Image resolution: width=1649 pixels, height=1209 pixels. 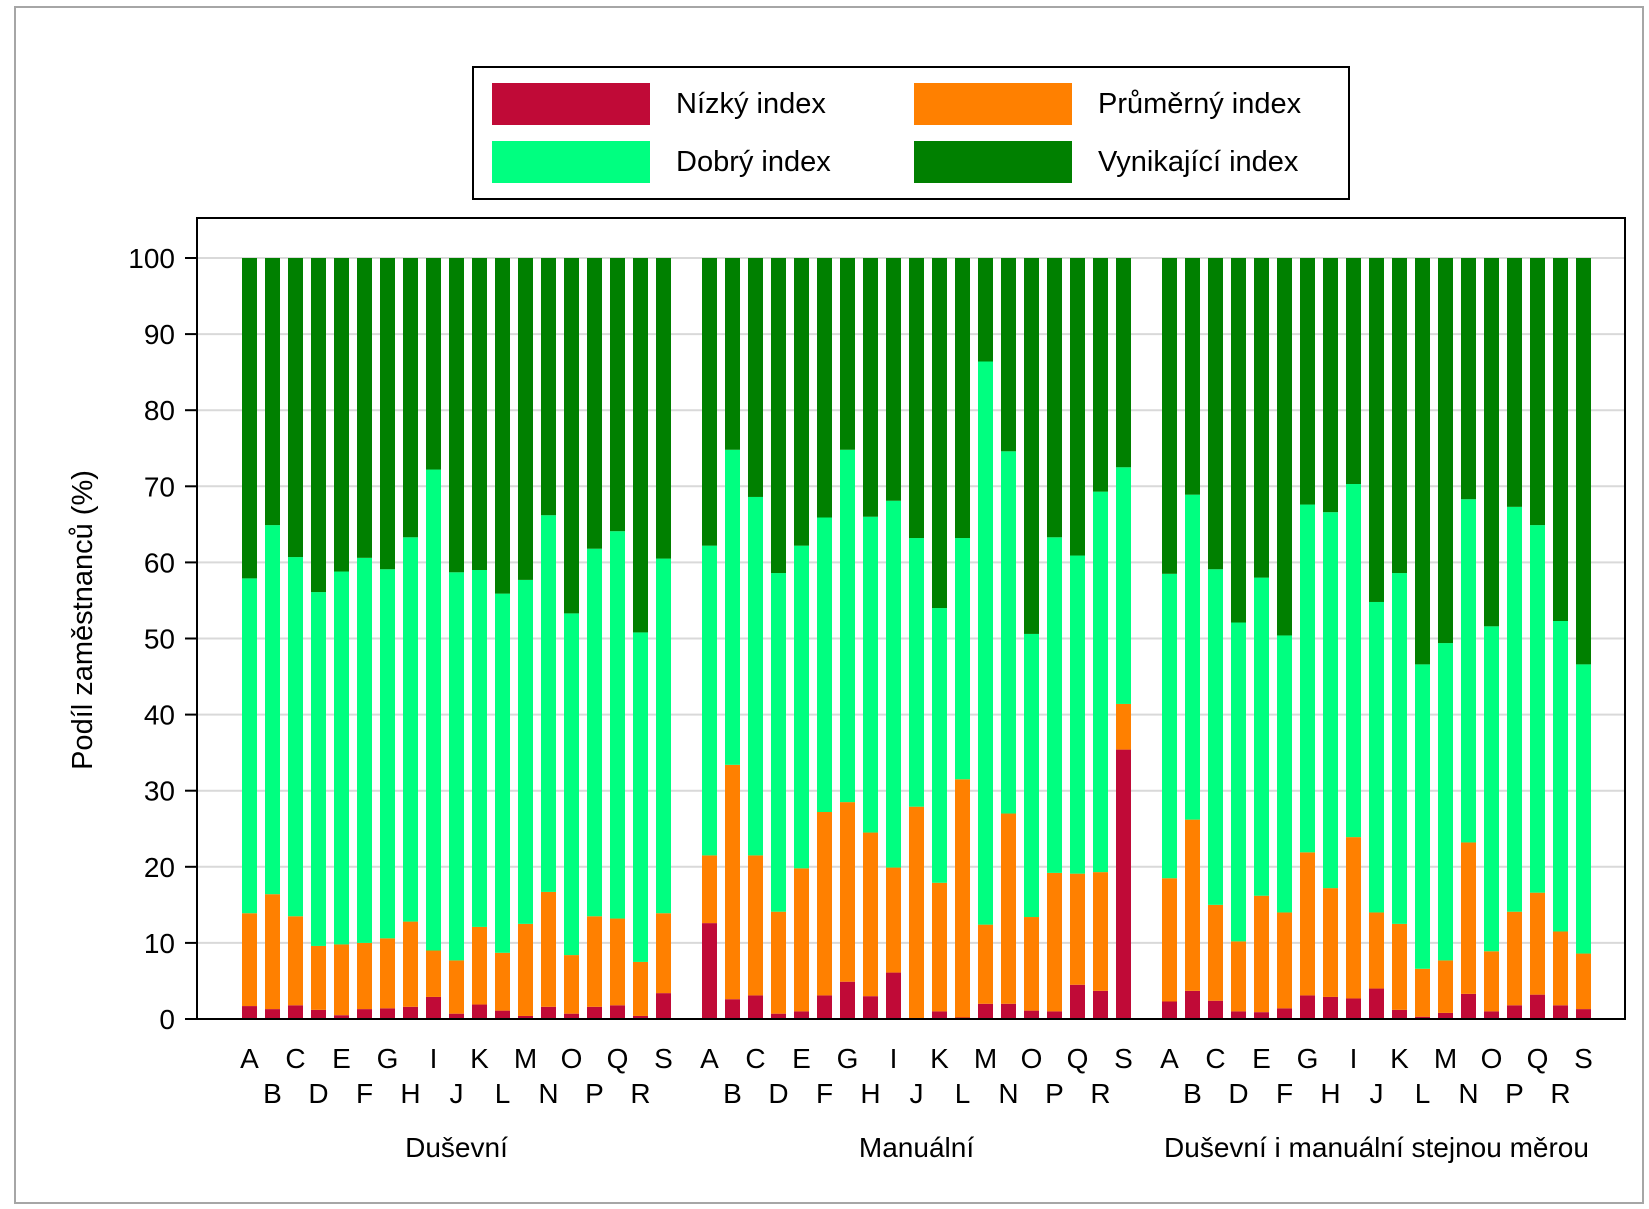 I want to click on x-tick-label: H, so click(x=870, y=1093).